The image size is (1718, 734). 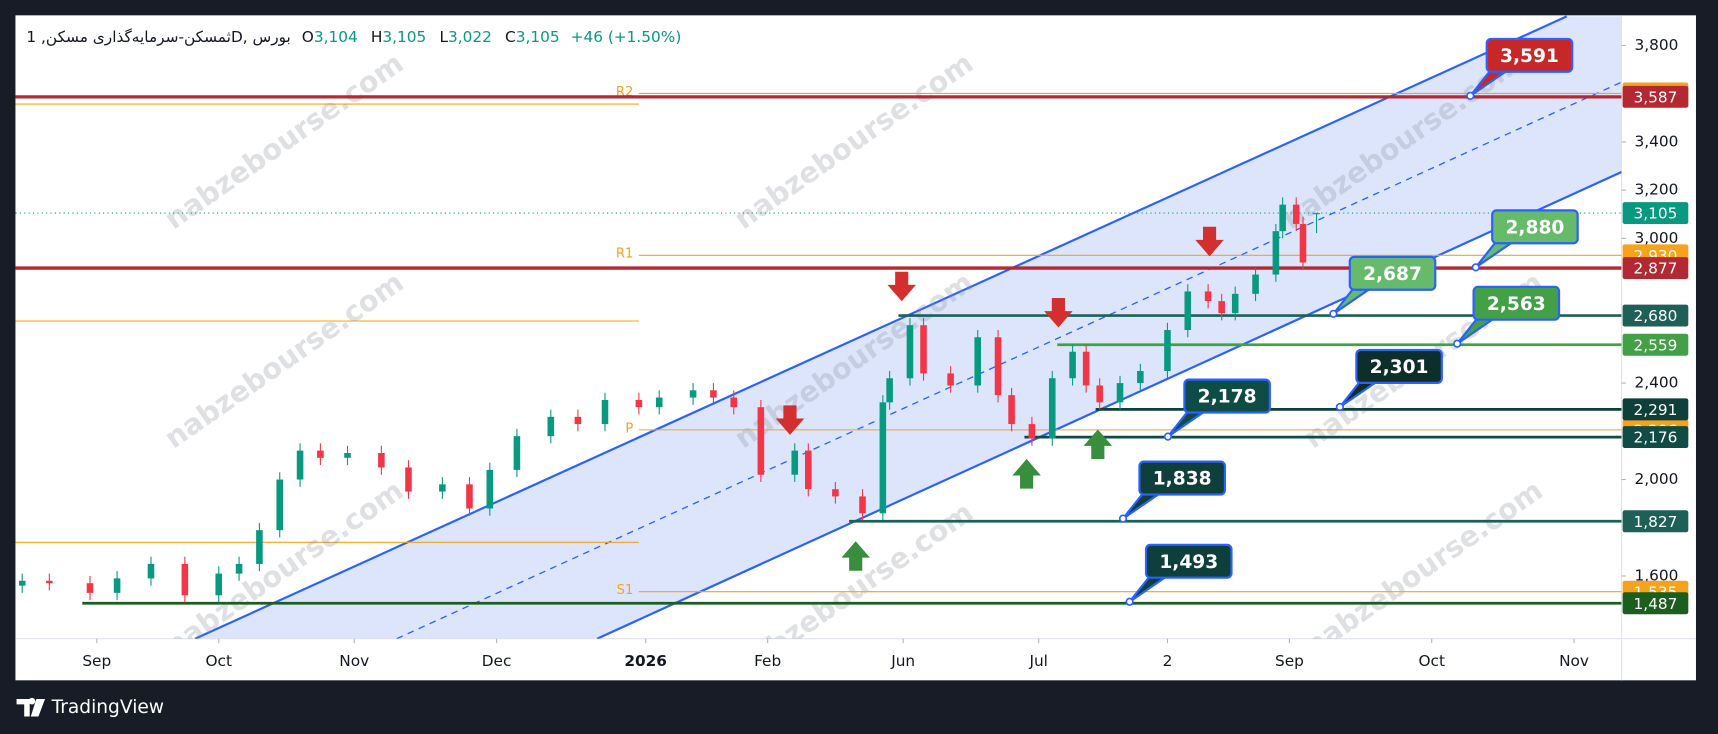 What do you see at coordinates (1655, 214) in the screenshot?
I see `price-badge-label: 3,105` at bounding box center [1655, 214].